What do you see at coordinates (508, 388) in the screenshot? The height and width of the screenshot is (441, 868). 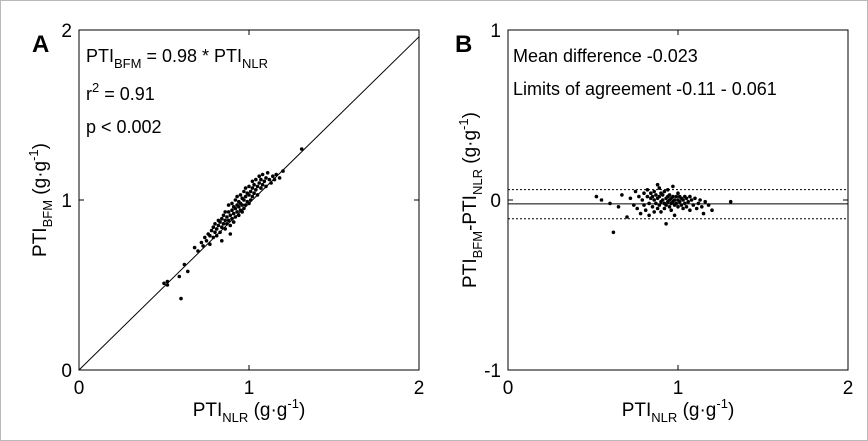 I see `panel-b-xtick-label: 0` at bounding box center [508, 388].